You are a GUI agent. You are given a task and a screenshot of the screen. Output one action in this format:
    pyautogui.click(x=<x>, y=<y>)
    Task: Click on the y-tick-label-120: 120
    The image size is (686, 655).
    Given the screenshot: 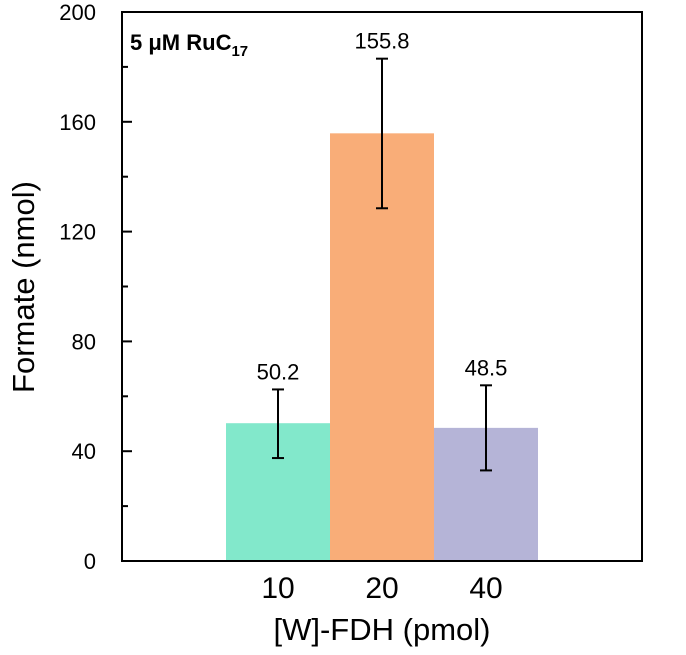 What is the action you would take?
    pyautogui.click(x=77, y=232)
    